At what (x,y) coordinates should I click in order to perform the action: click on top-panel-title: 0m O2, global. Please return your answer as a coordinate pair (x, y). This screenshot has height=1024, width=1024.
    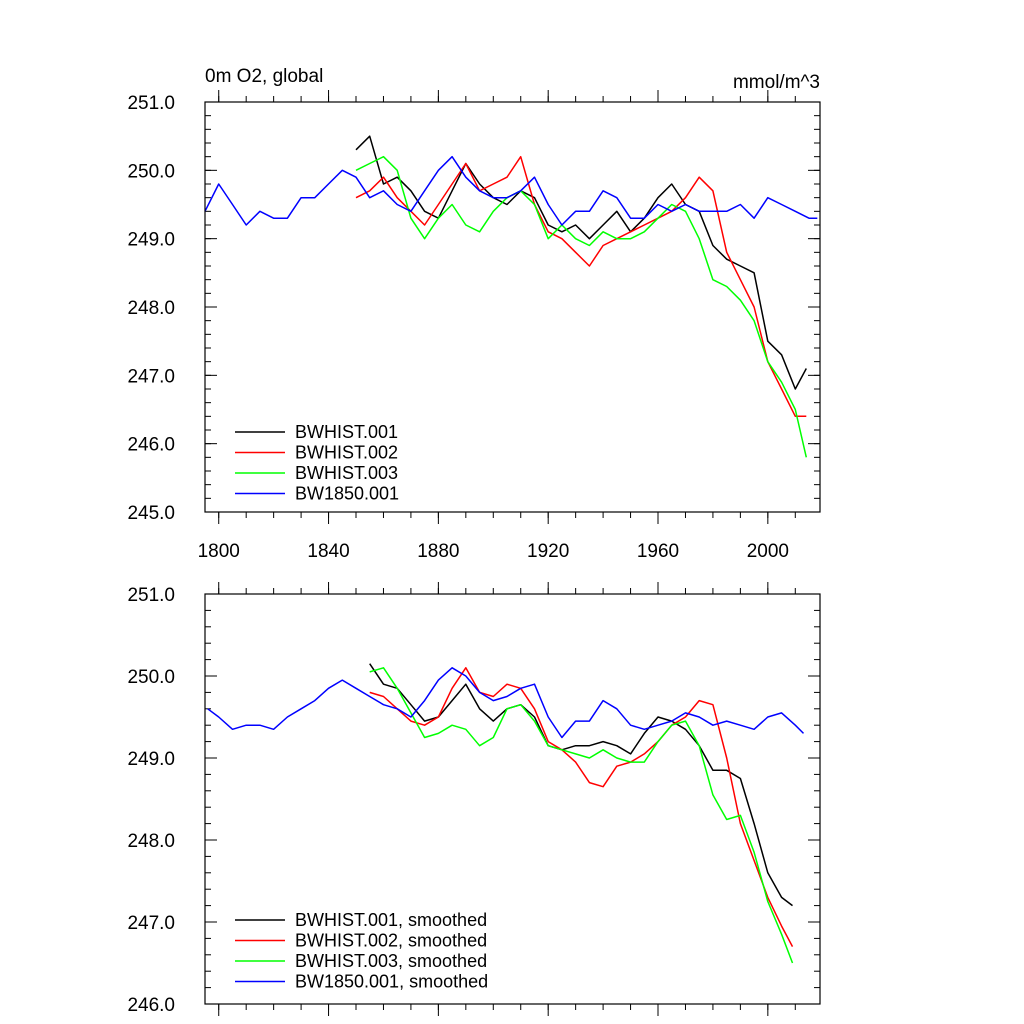
    Looking at the image, I should click on (264, 76).